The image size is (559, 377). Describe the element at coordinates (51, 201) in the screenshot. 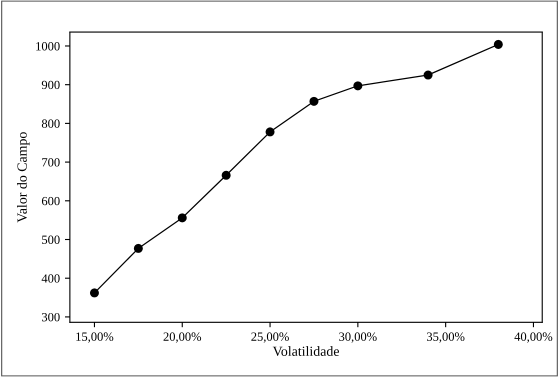

I see `y-tick-label: 600` at that location.